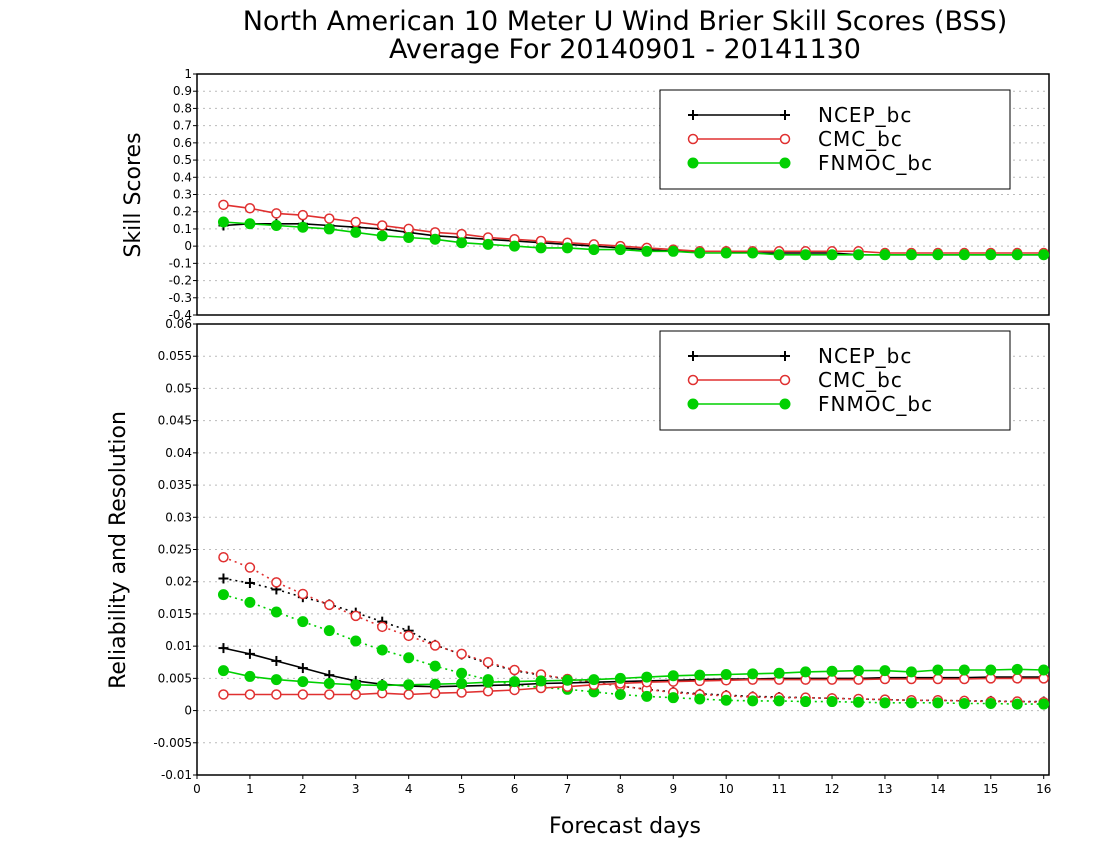 The height and width of the screenshot is (850, 1100). I want to click on x-tick-label: 2, so click(303, 789).